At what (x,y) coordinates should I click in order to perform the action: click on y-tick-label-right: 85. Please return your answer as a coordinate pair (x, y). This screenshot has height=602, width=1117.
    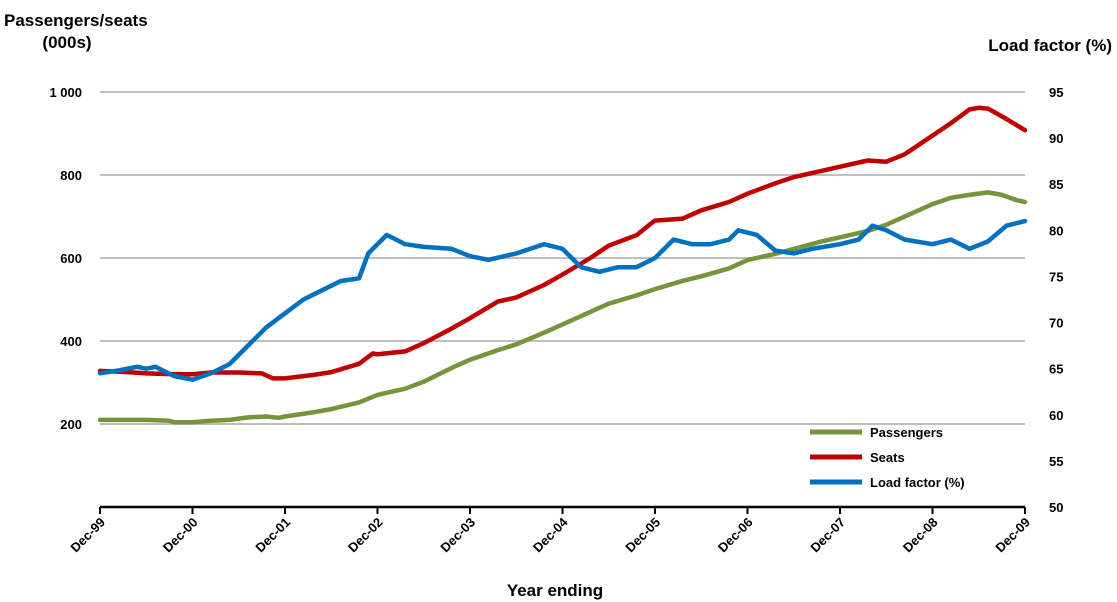
    Looking at the image, I should click on (1056, 184).